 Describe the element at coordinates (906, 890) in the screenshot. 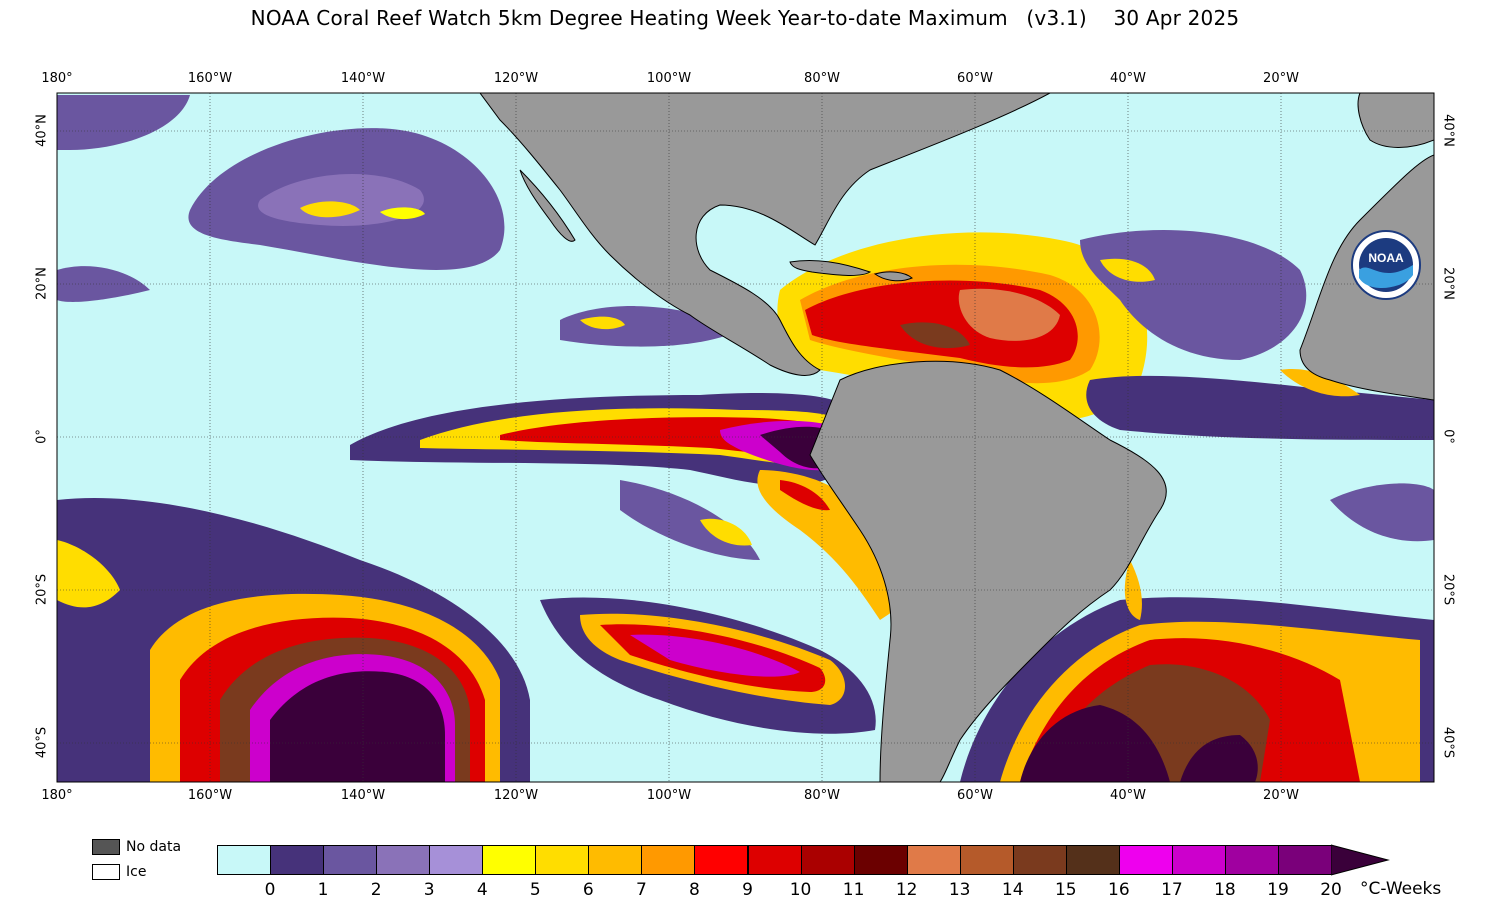

I see `colorbar-tick-label: 12` at that location.